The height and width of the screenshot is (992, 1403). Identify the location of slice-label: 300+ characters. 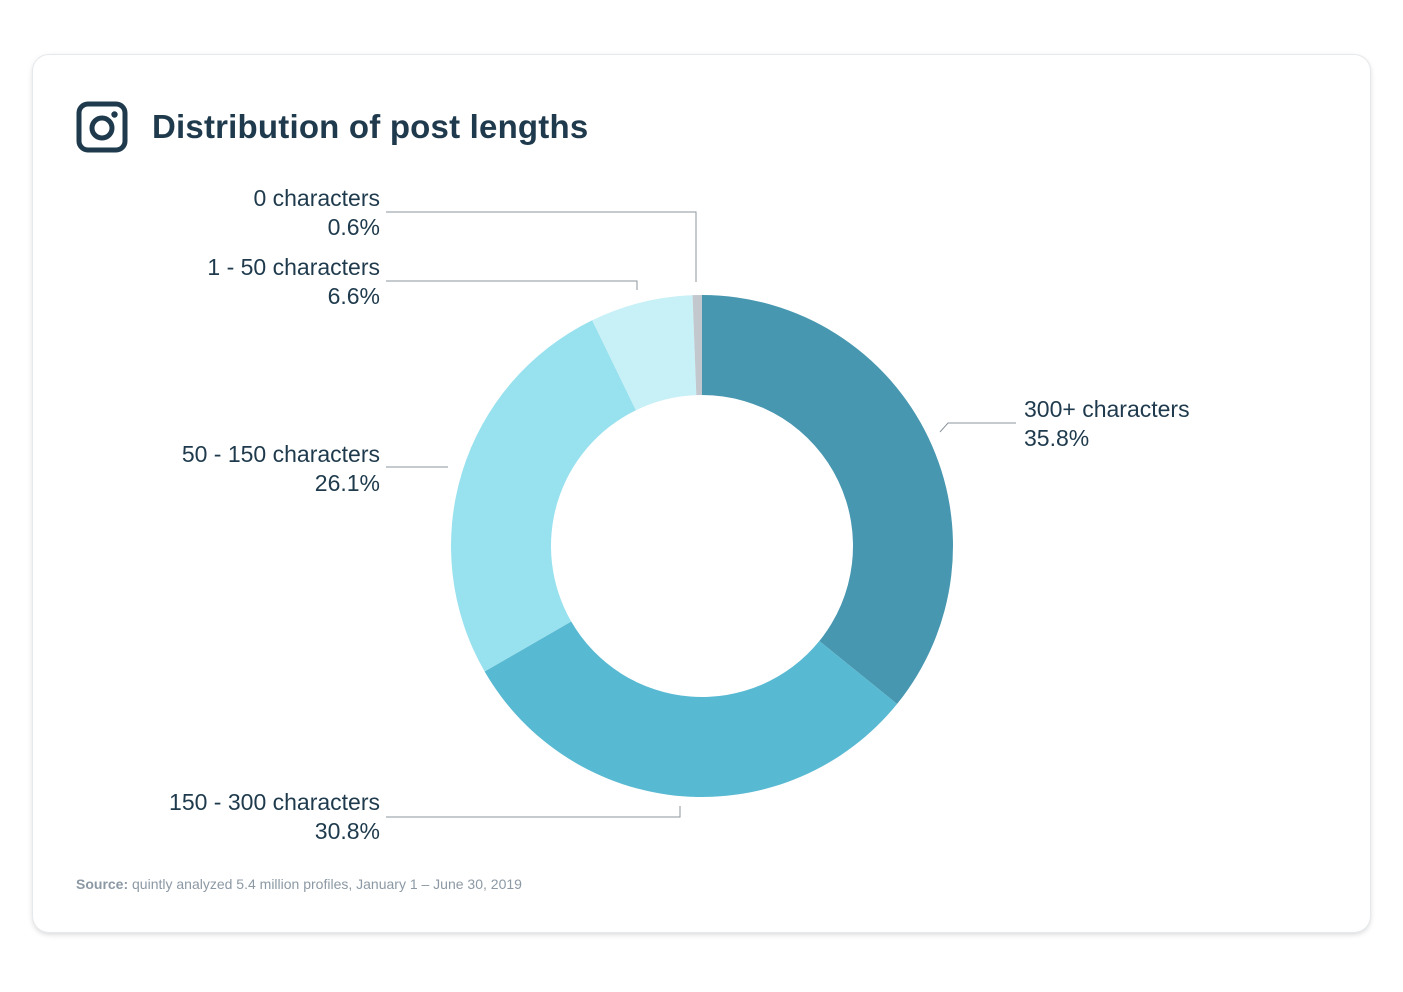
(1107, 409).